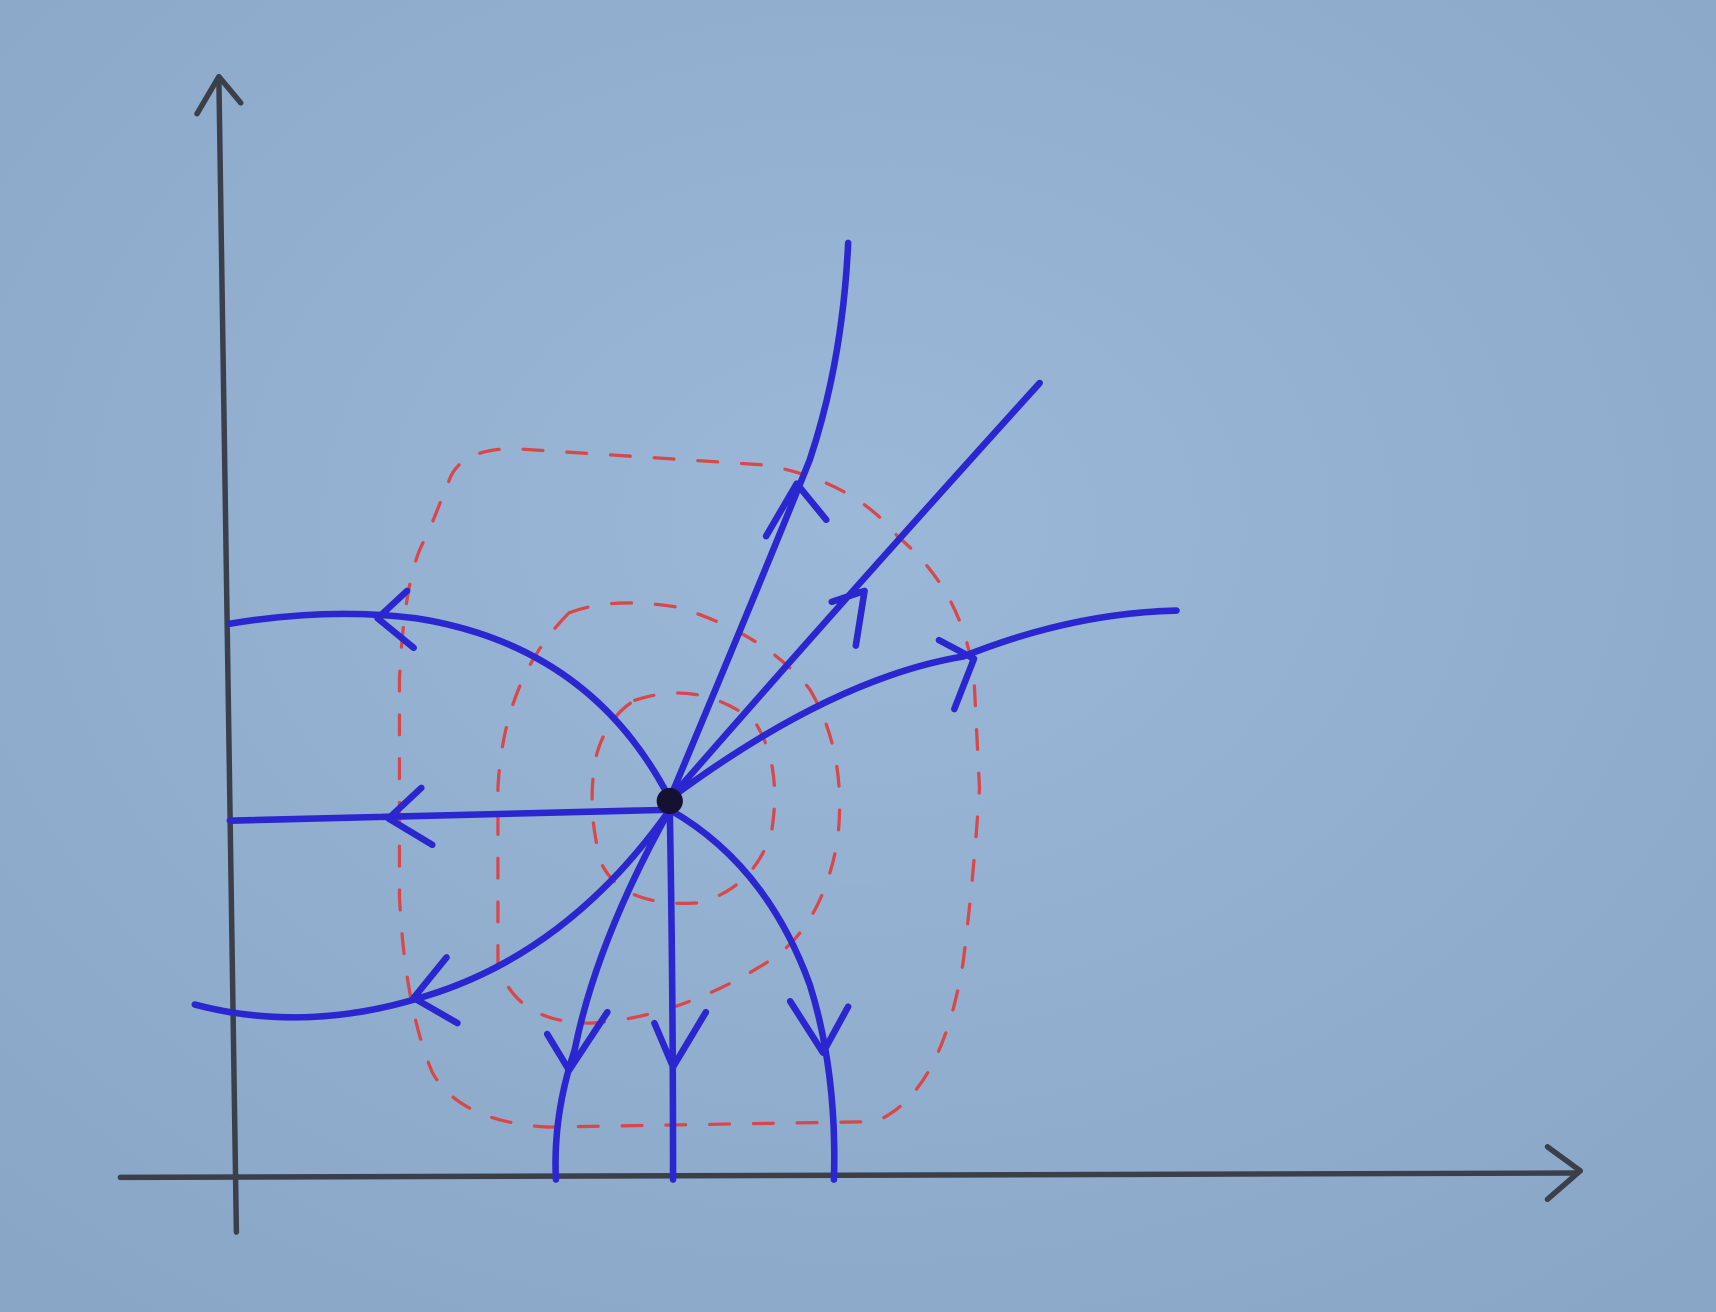 This screenshot has width=1716, height=1312. I want to click on x-axis-arrow, so click(1564, 1173).